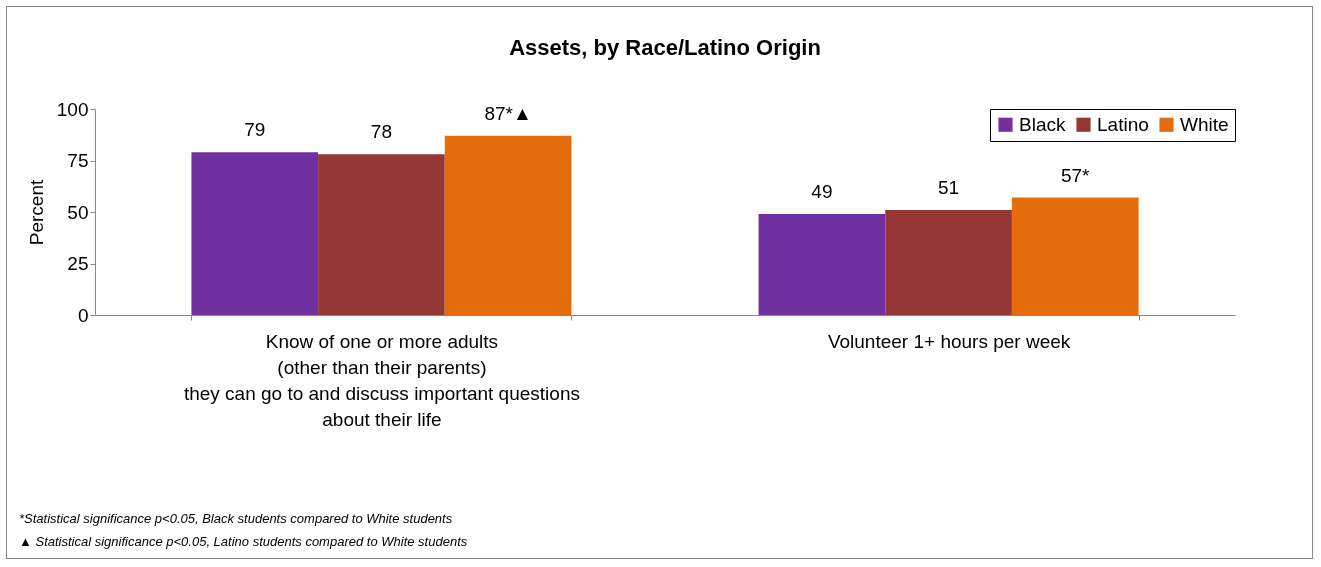 The width and height of the screenshot is (1321, 567). I want to click on legend-label: Latino, so click(1123, 124).